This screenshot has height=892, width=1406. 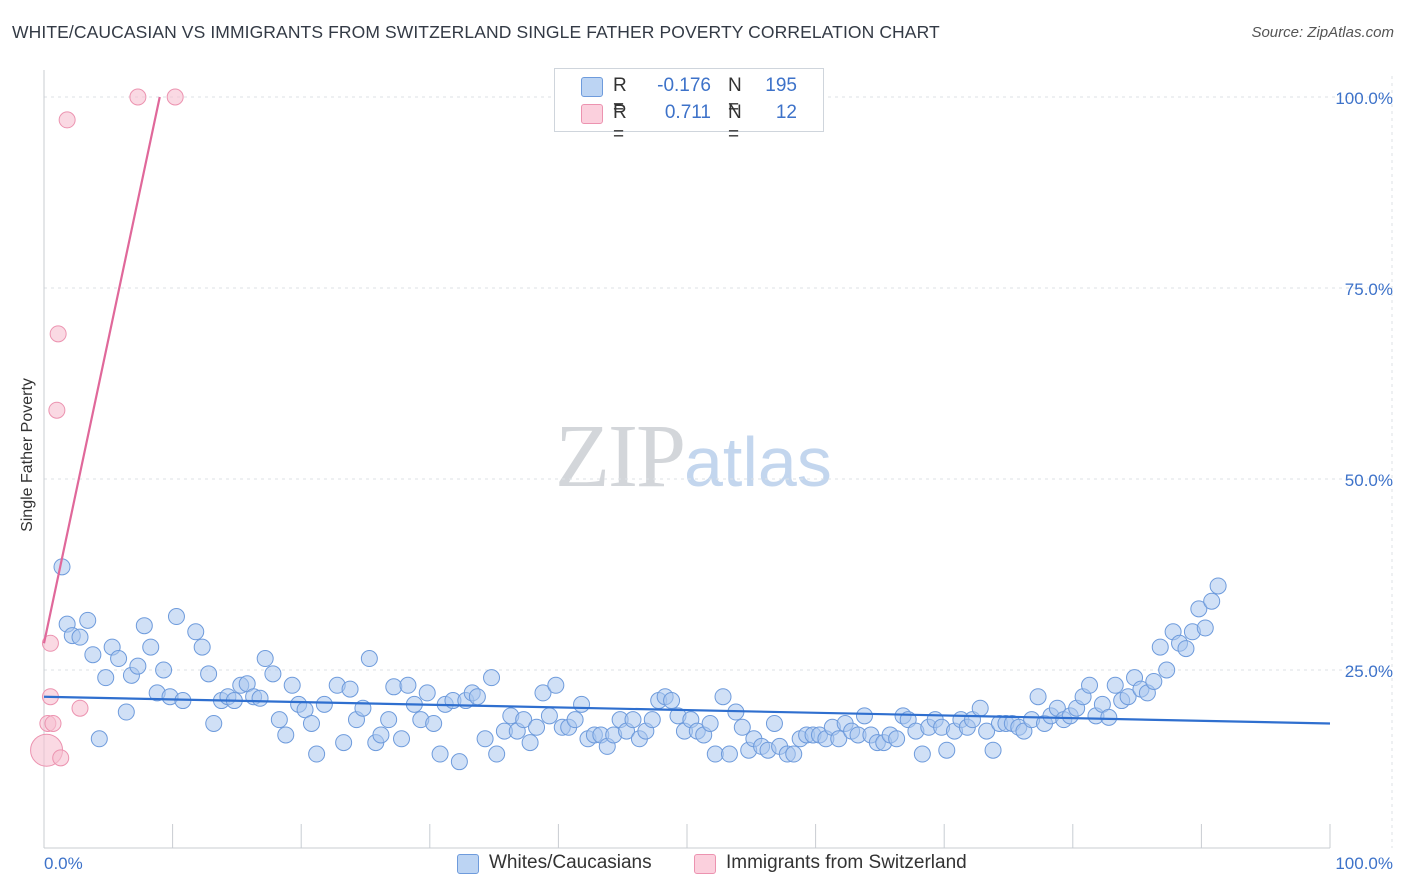 I want to click on watermark: ZIPatlas, so click(x=693, y=456).